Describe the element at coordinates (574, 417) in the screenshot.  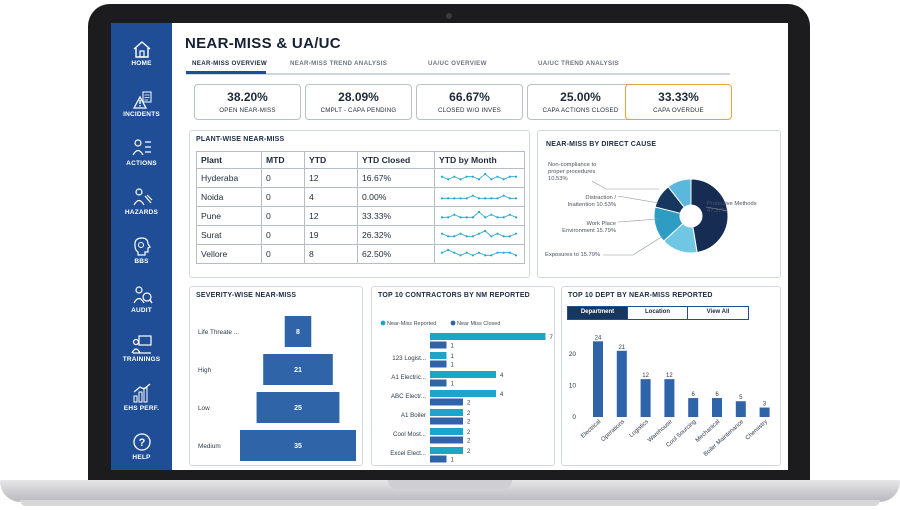
I see `y-tick-label: 0` at that location.